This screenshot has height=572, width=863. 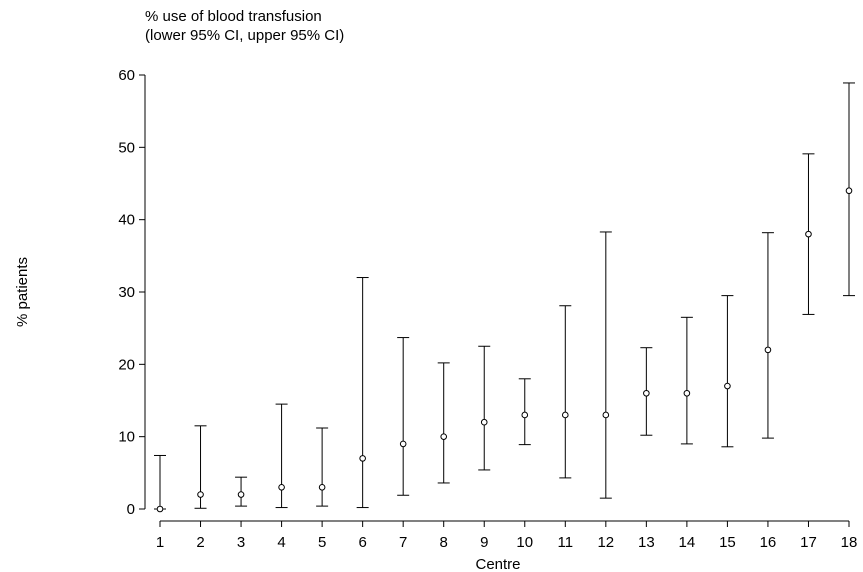 What do you see at coordinates (646, 542) in the screenshot?
I see `x-tick-label-13: 13` at bounding box center [646, 542].